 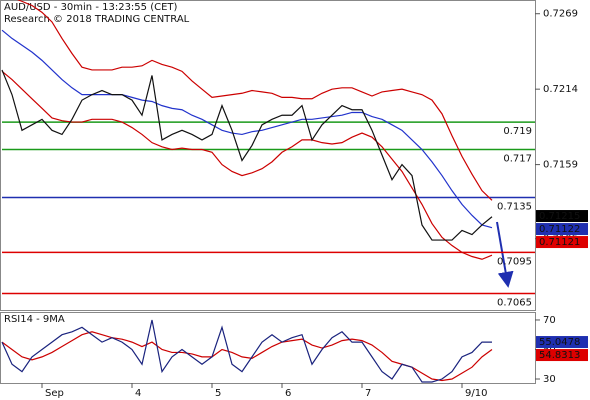 I want to click on plot-area, so click(x=247, y=351).